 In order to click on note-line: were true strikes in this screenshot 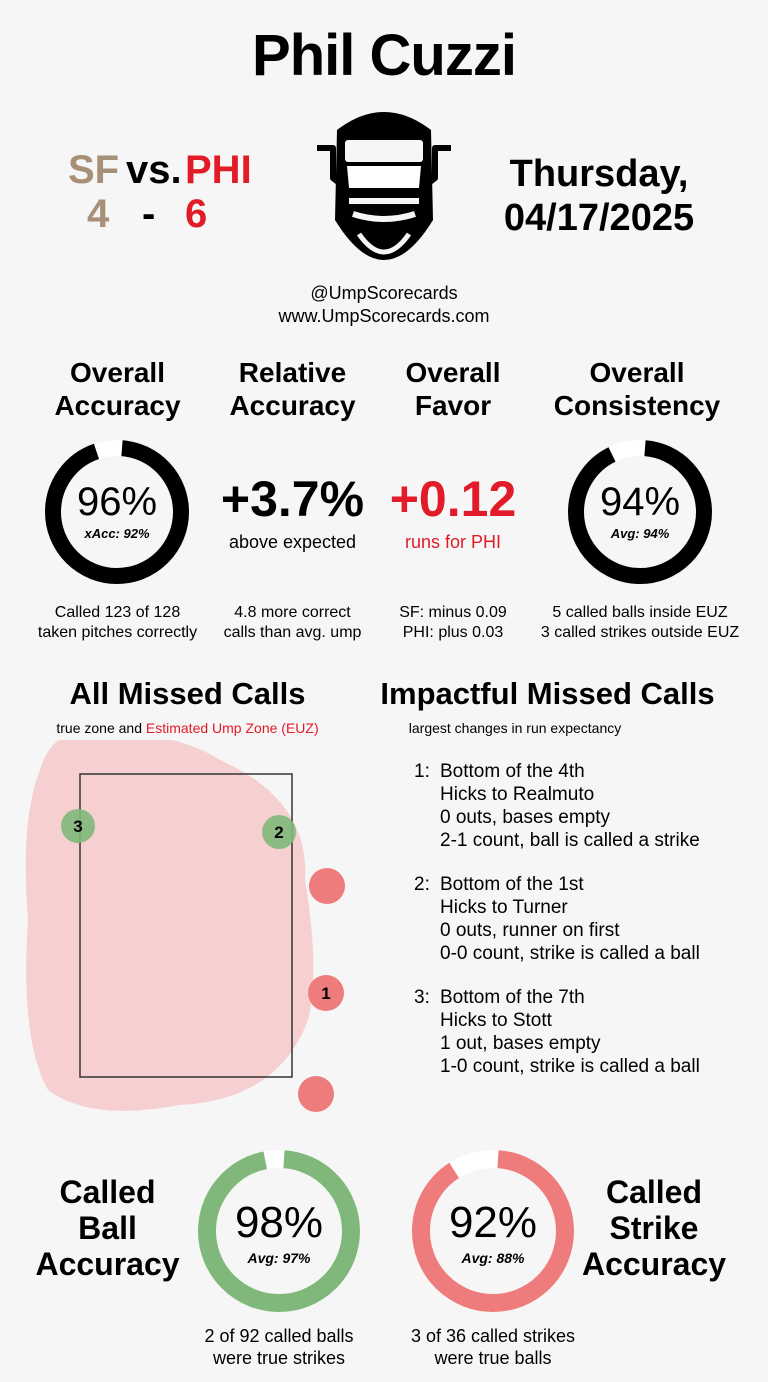, I will do `click(279, 1358)`.